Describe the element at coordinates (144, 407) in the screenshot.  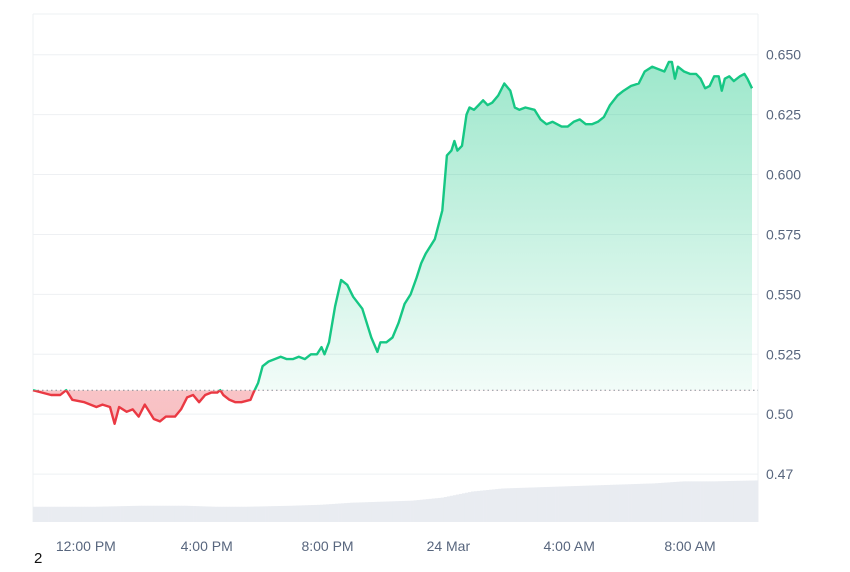
I see `price-line-down` at that location.